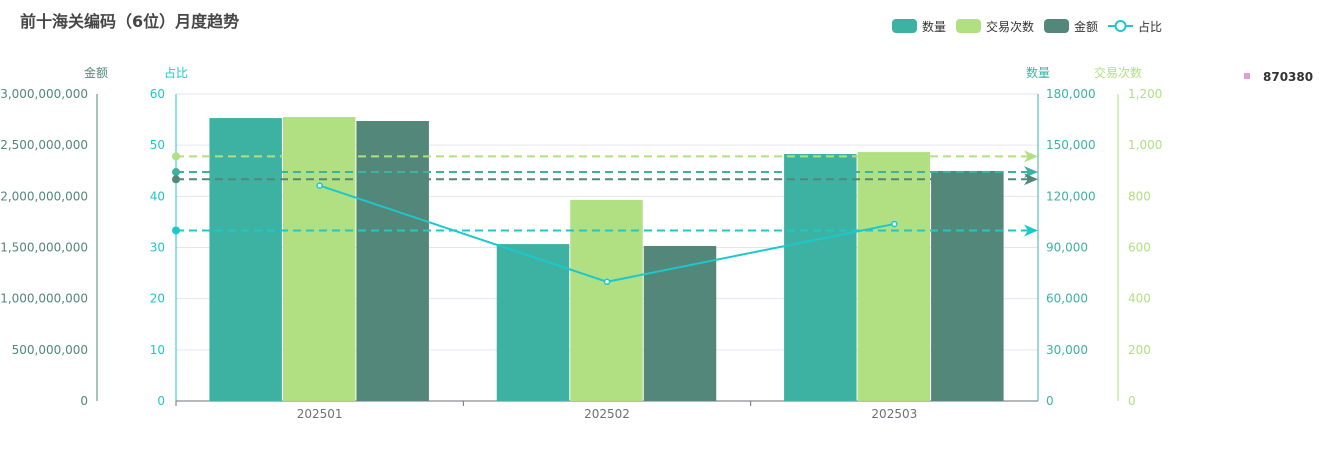 This screenshot has width=1338, height=451. Describe the element at coordinates (44, 248) in the screenshot. I see `tick-label: 1,500,000,000` at that location.